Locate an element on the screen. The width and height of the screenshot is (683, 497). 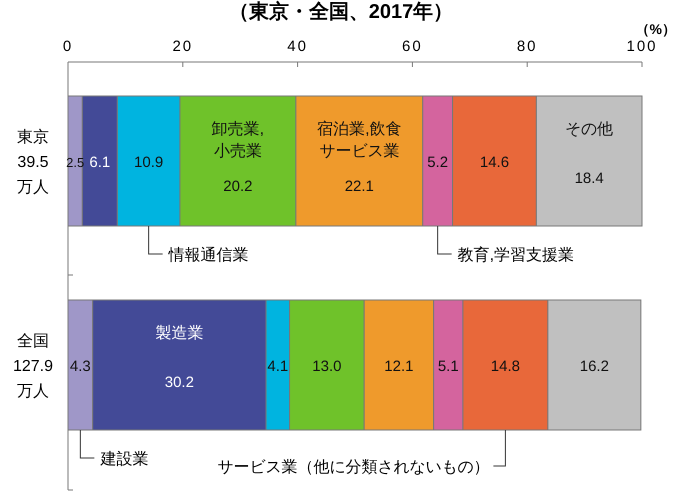
x-tick-label: 20 is located at coordinates (183, 46).